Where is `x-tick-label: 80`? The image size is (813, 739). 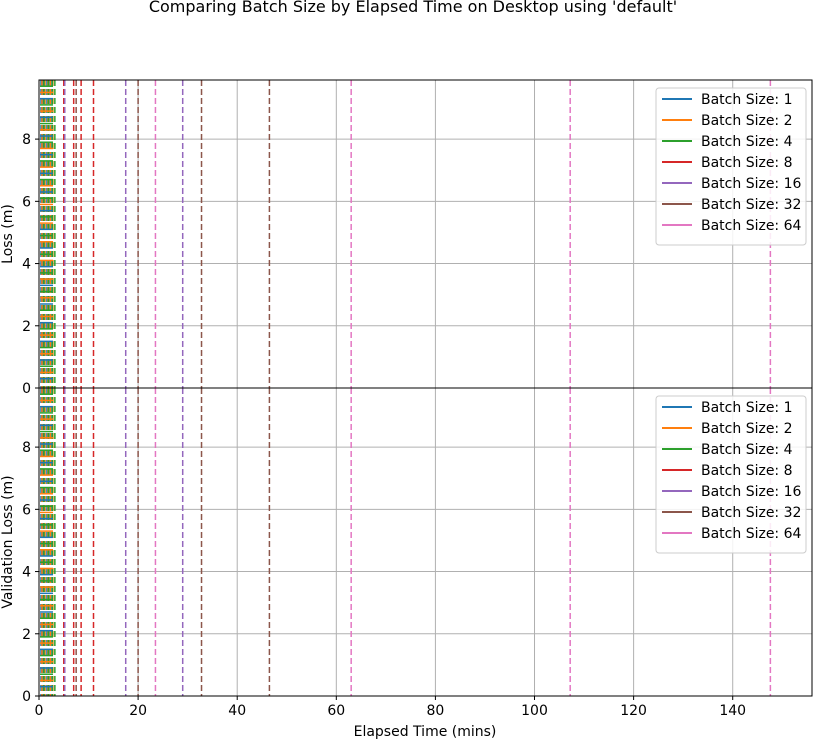 x-tick-label: 80 is located at coordinates (435, 711).